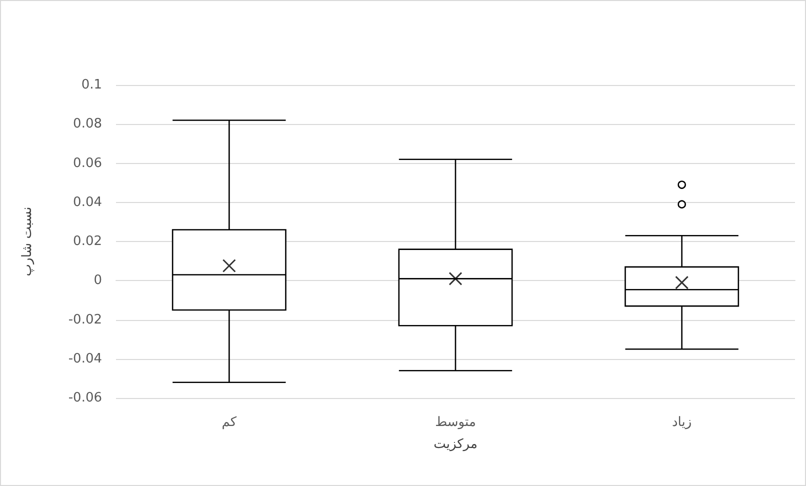 Image resolution: width=806 pixels, height=486 pixels. What do you see at coordinates (87, 124) in the screenshot?
I see `y-tick-label: 0.08` at bounding box center [87, 124].